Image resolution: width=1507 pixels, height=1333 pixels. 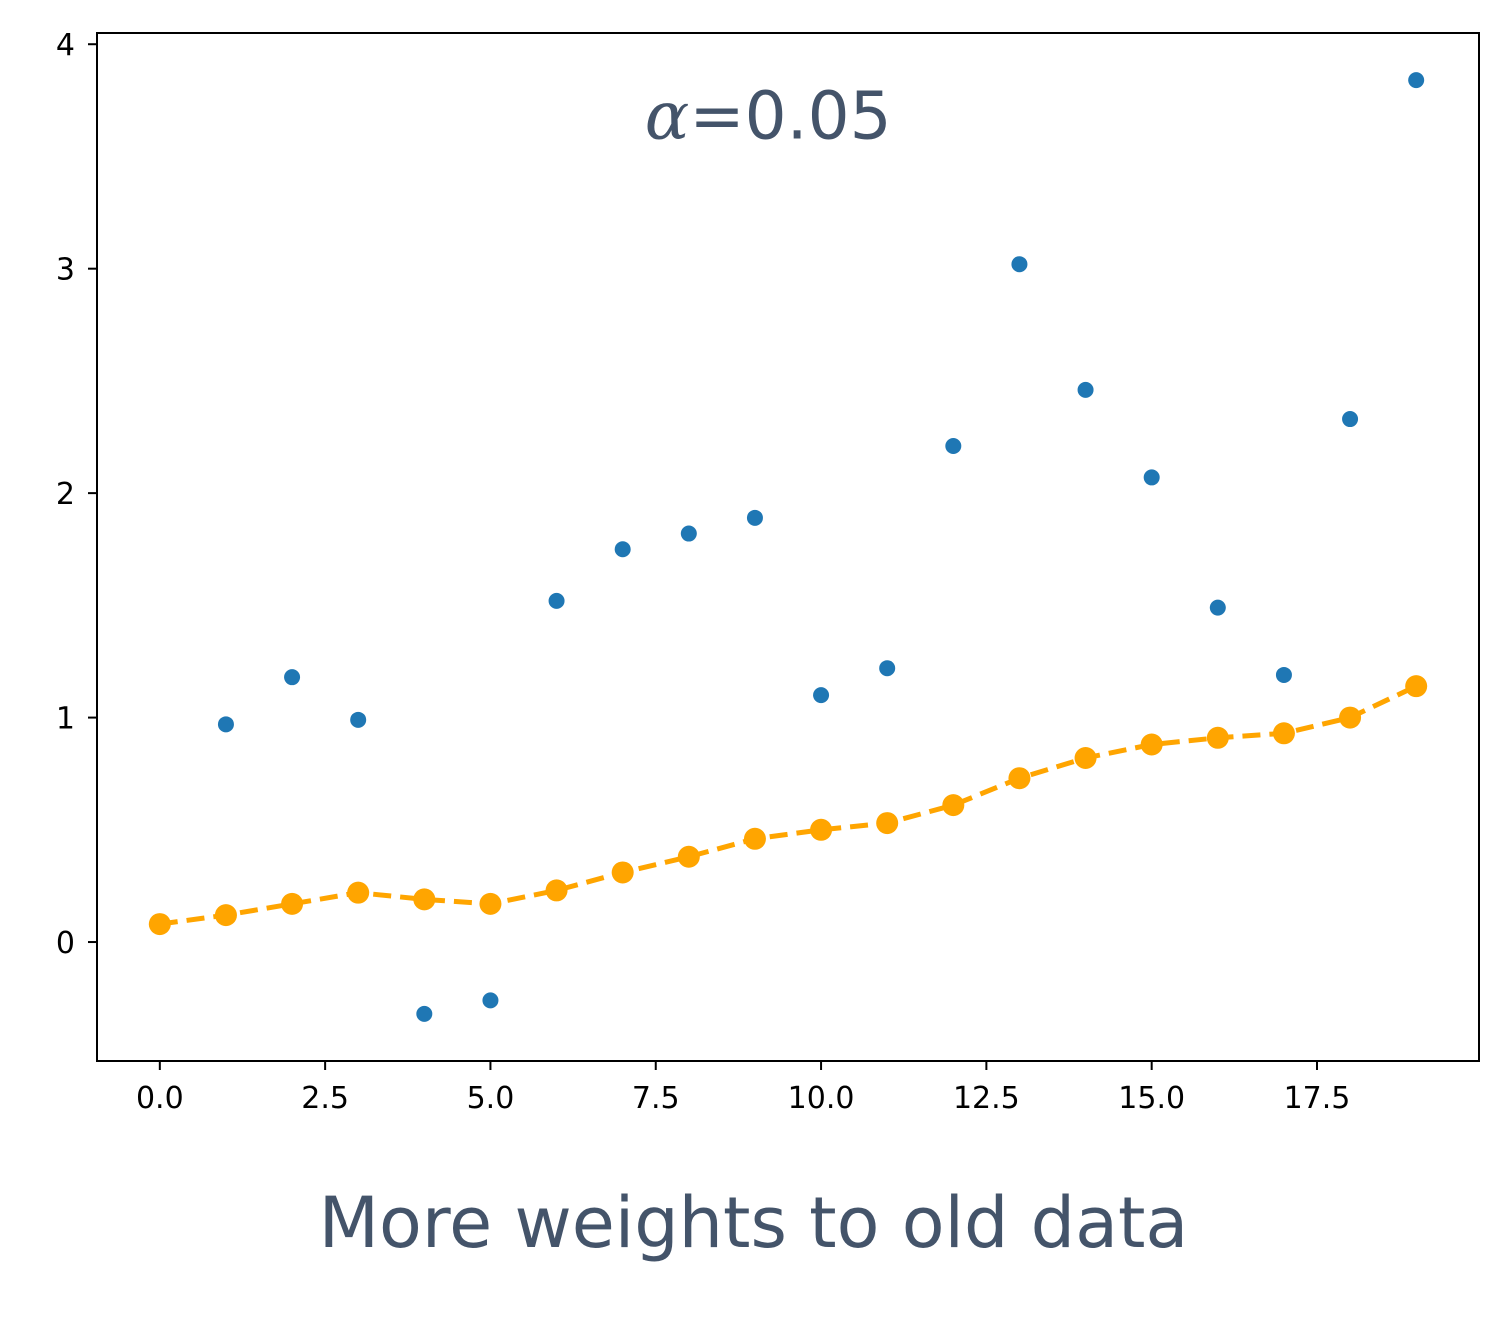 What do you see at coordinates (821, 1098) in the screenshot?
I see `x-tick-label: 10.0` at bounding box center [821, 1098].